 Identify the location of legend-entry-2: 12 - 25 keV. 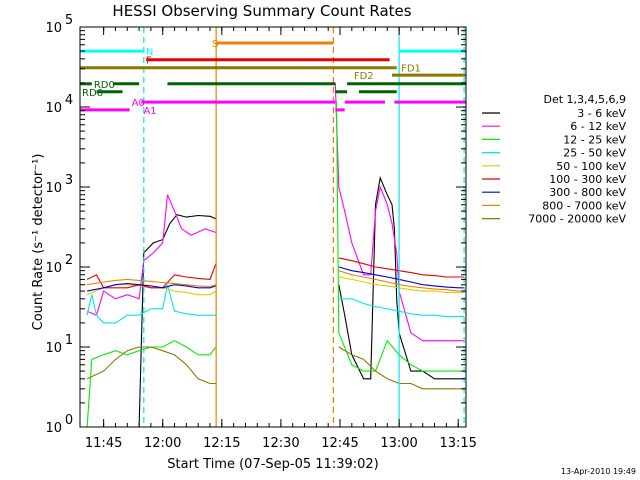
(594, 139).